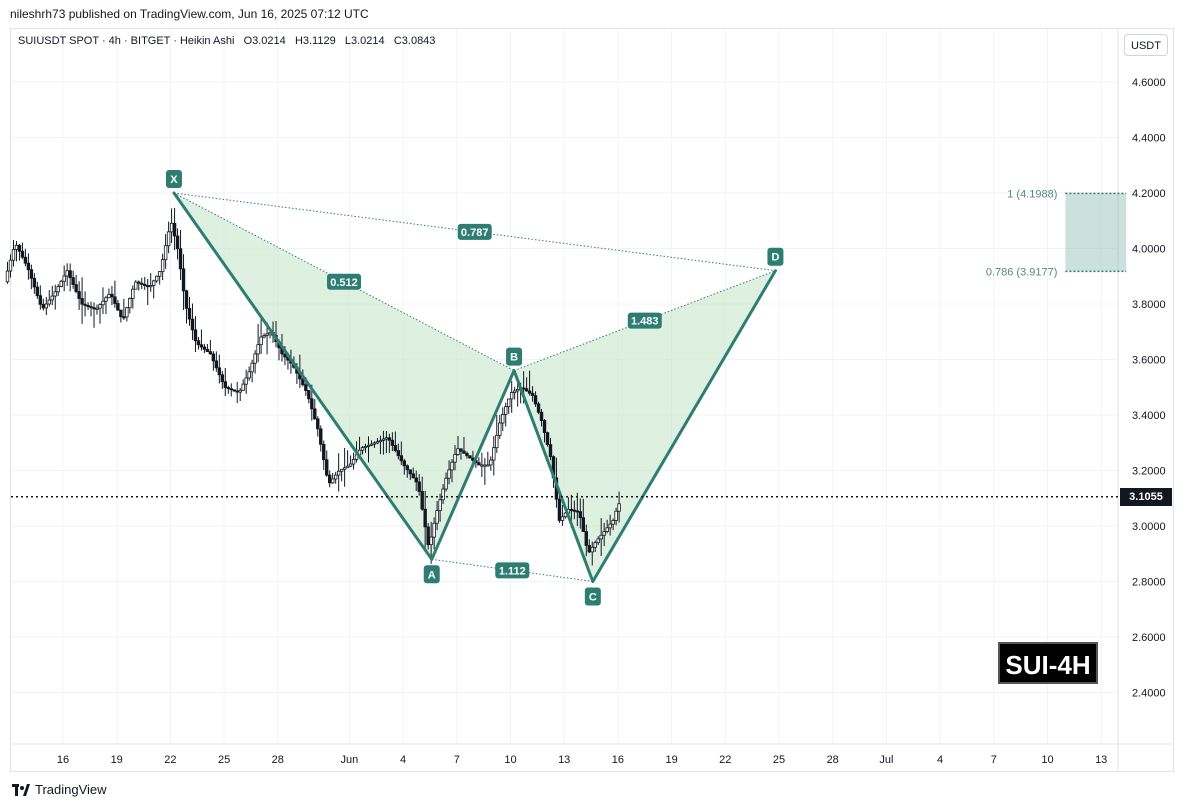 This screenshot has height=808, width=1186. What do you see at coordinates (126, 41) in the screenshot?
I see `legend-symbol: SUIUSDT SPOT · 4h · BITGET · Heikin Ashi` at bounding box center [126, 41].